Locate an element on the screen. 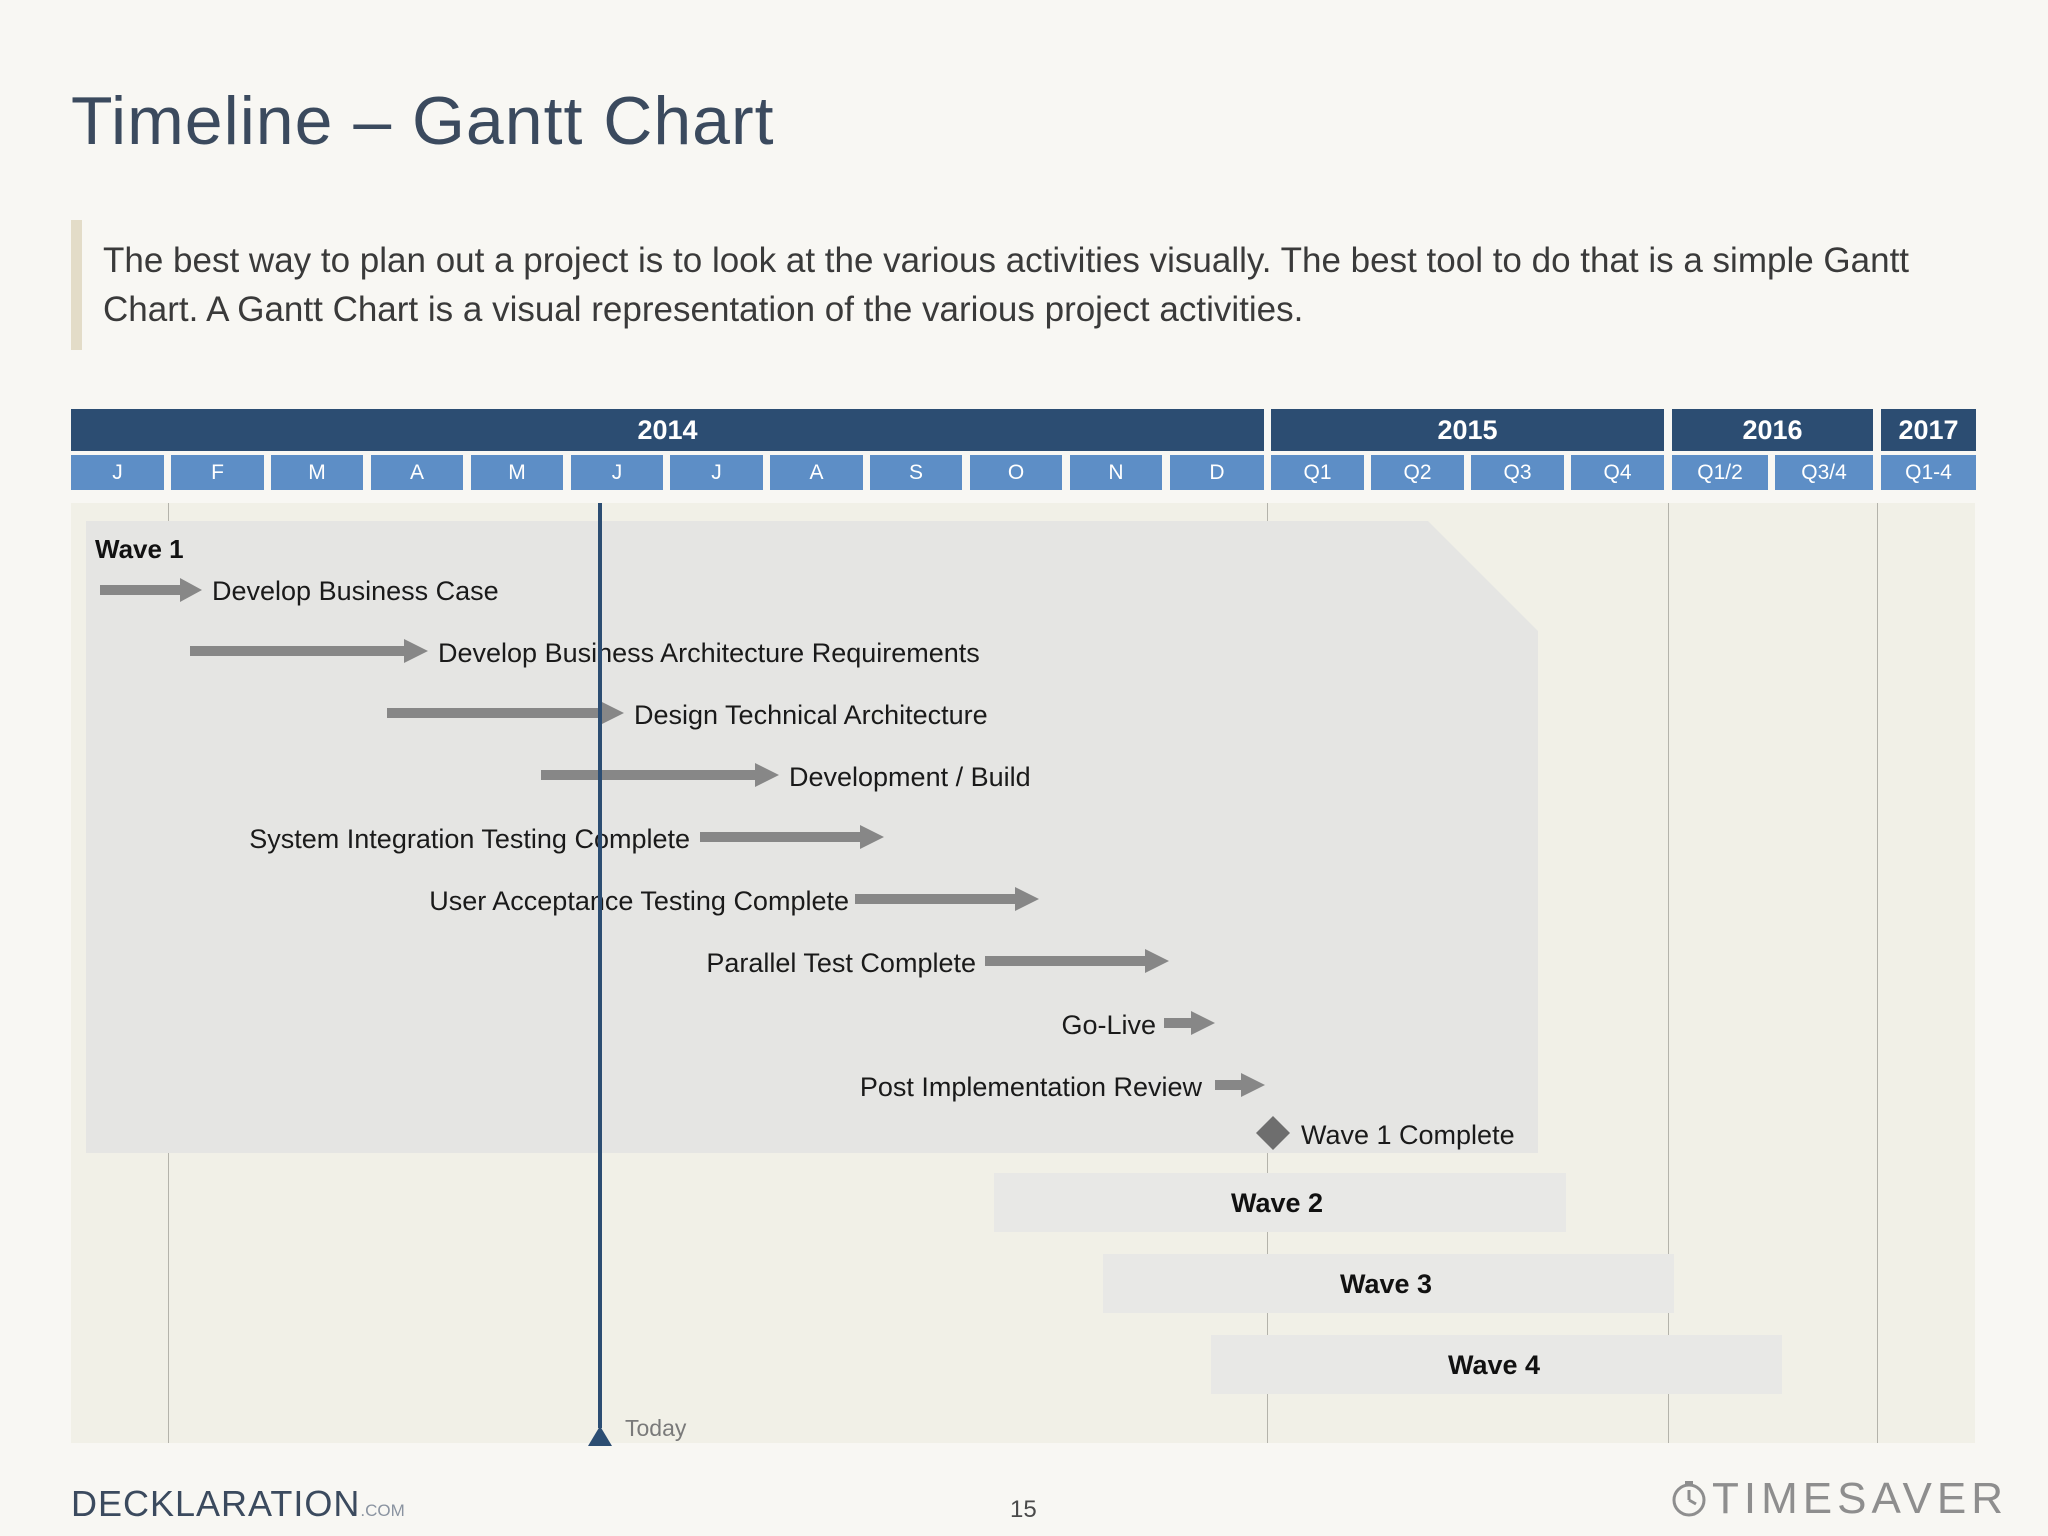 This screenshot has height=1536, width=2048. milestone-label: Wave 1 Complete is located at coordinates (1408, 1135).